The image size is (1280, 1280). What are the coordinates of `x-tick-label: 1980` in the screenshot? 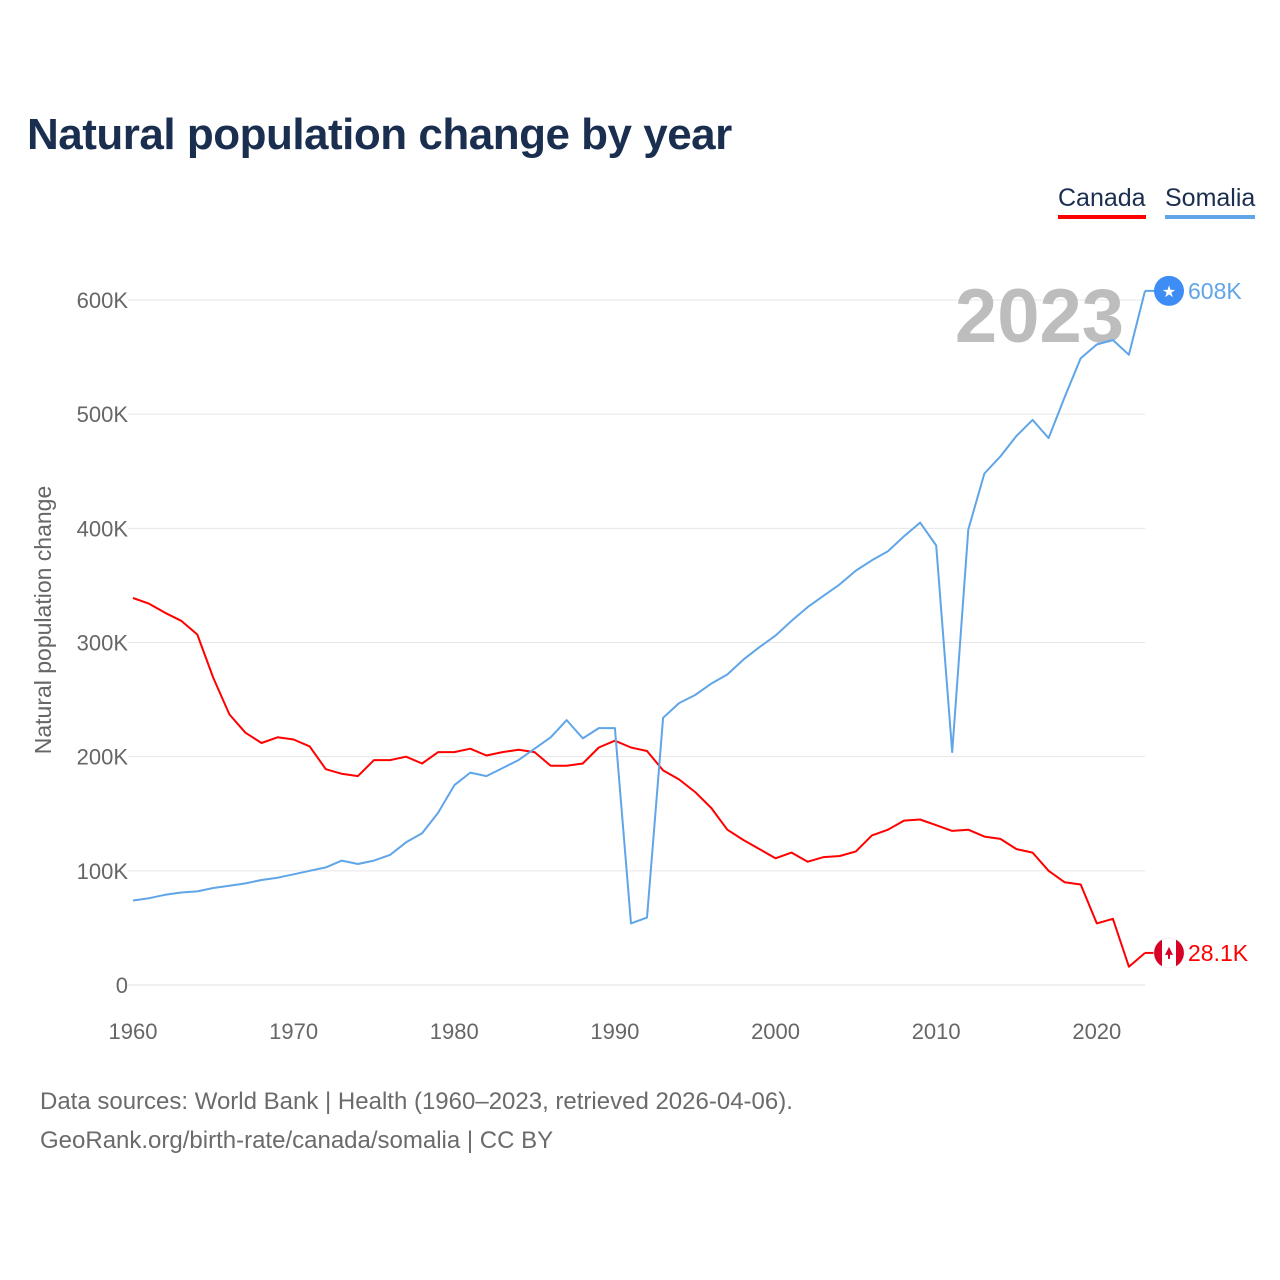 It's located at (454, 1031).